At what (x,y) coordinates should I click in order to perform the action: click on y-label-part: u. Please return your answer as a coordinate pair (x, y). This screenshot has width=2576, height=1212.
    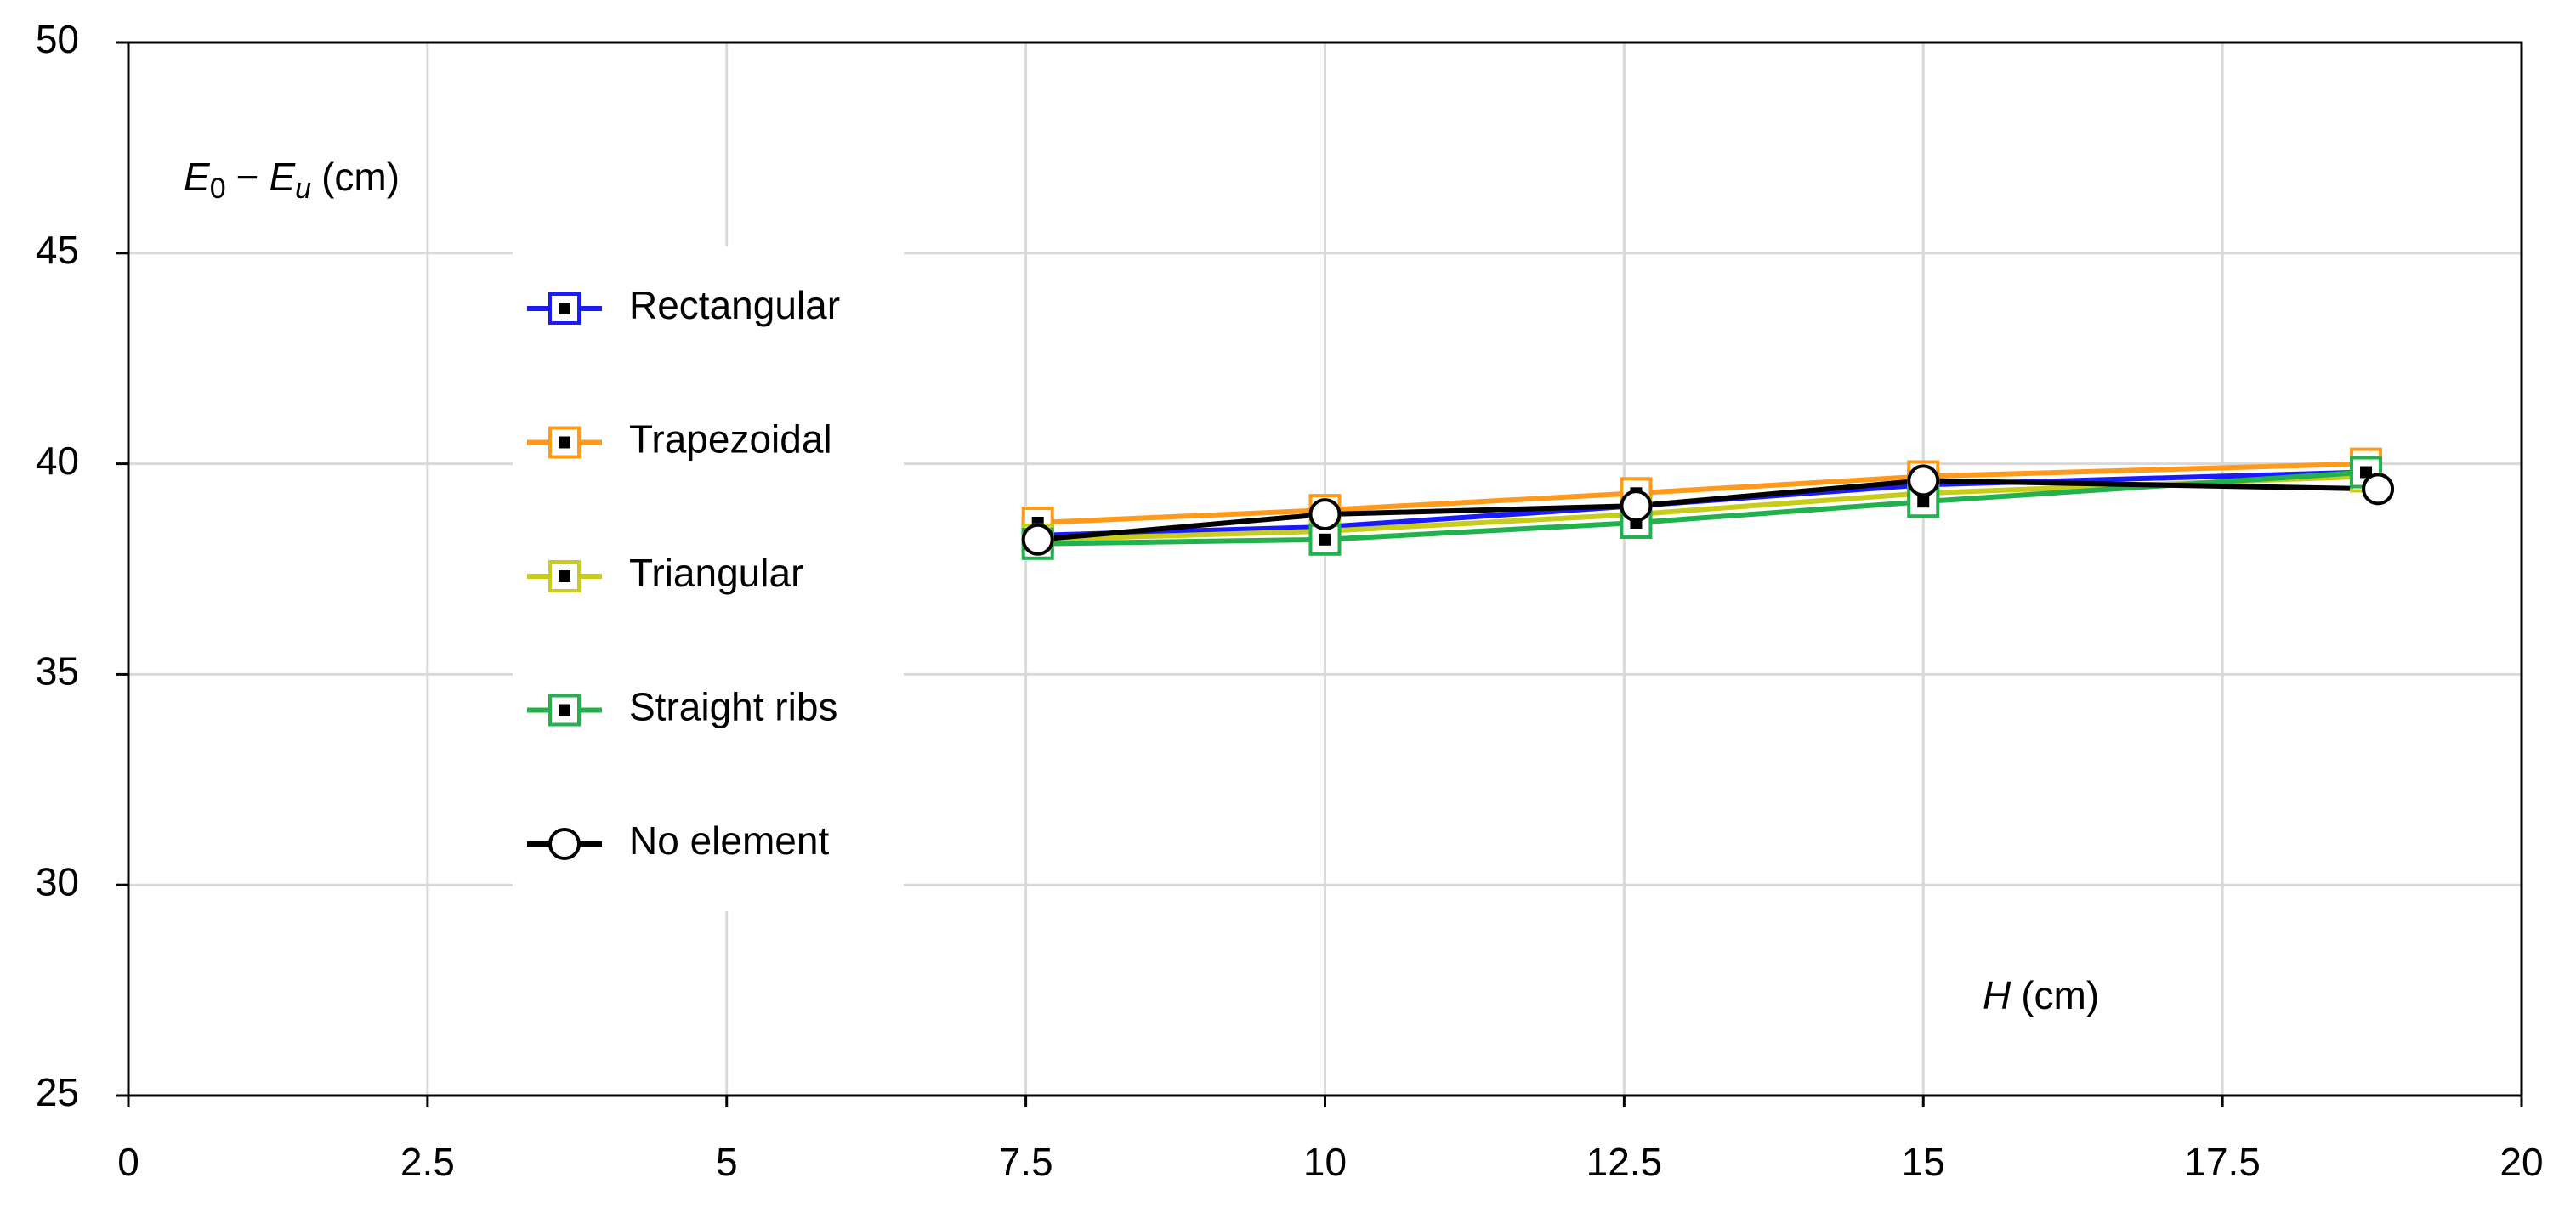
    Looking at the image, I should click on (303, 189).